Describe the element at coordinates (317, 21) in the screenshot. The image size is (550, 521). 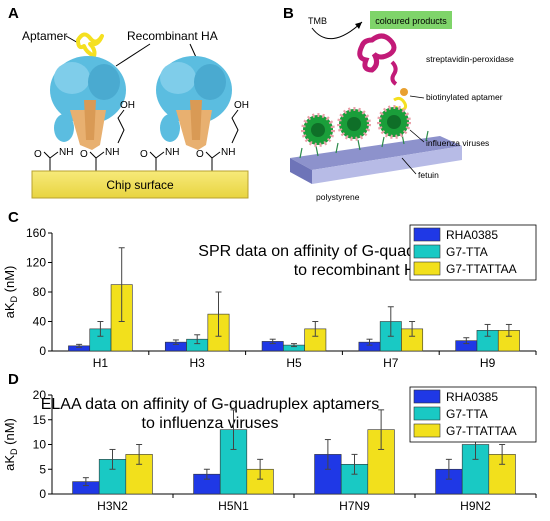
I see `tmb-label: TMB` at that location.